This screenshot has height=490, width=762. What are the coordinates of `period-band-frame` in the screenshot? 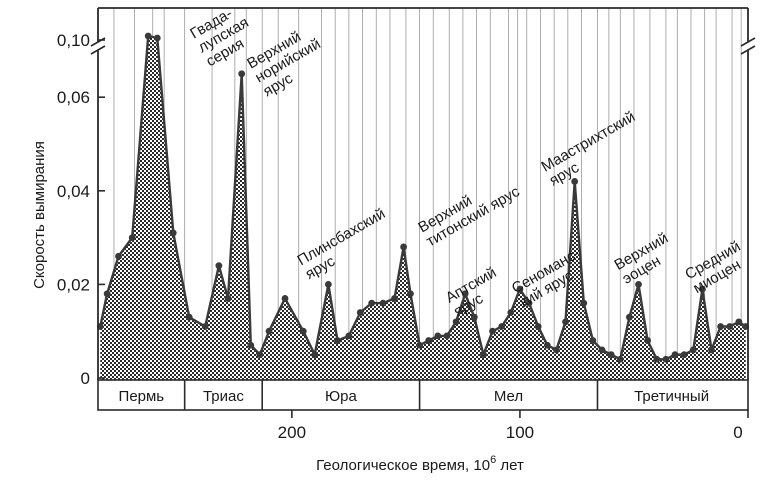 It's located at (423, 395).